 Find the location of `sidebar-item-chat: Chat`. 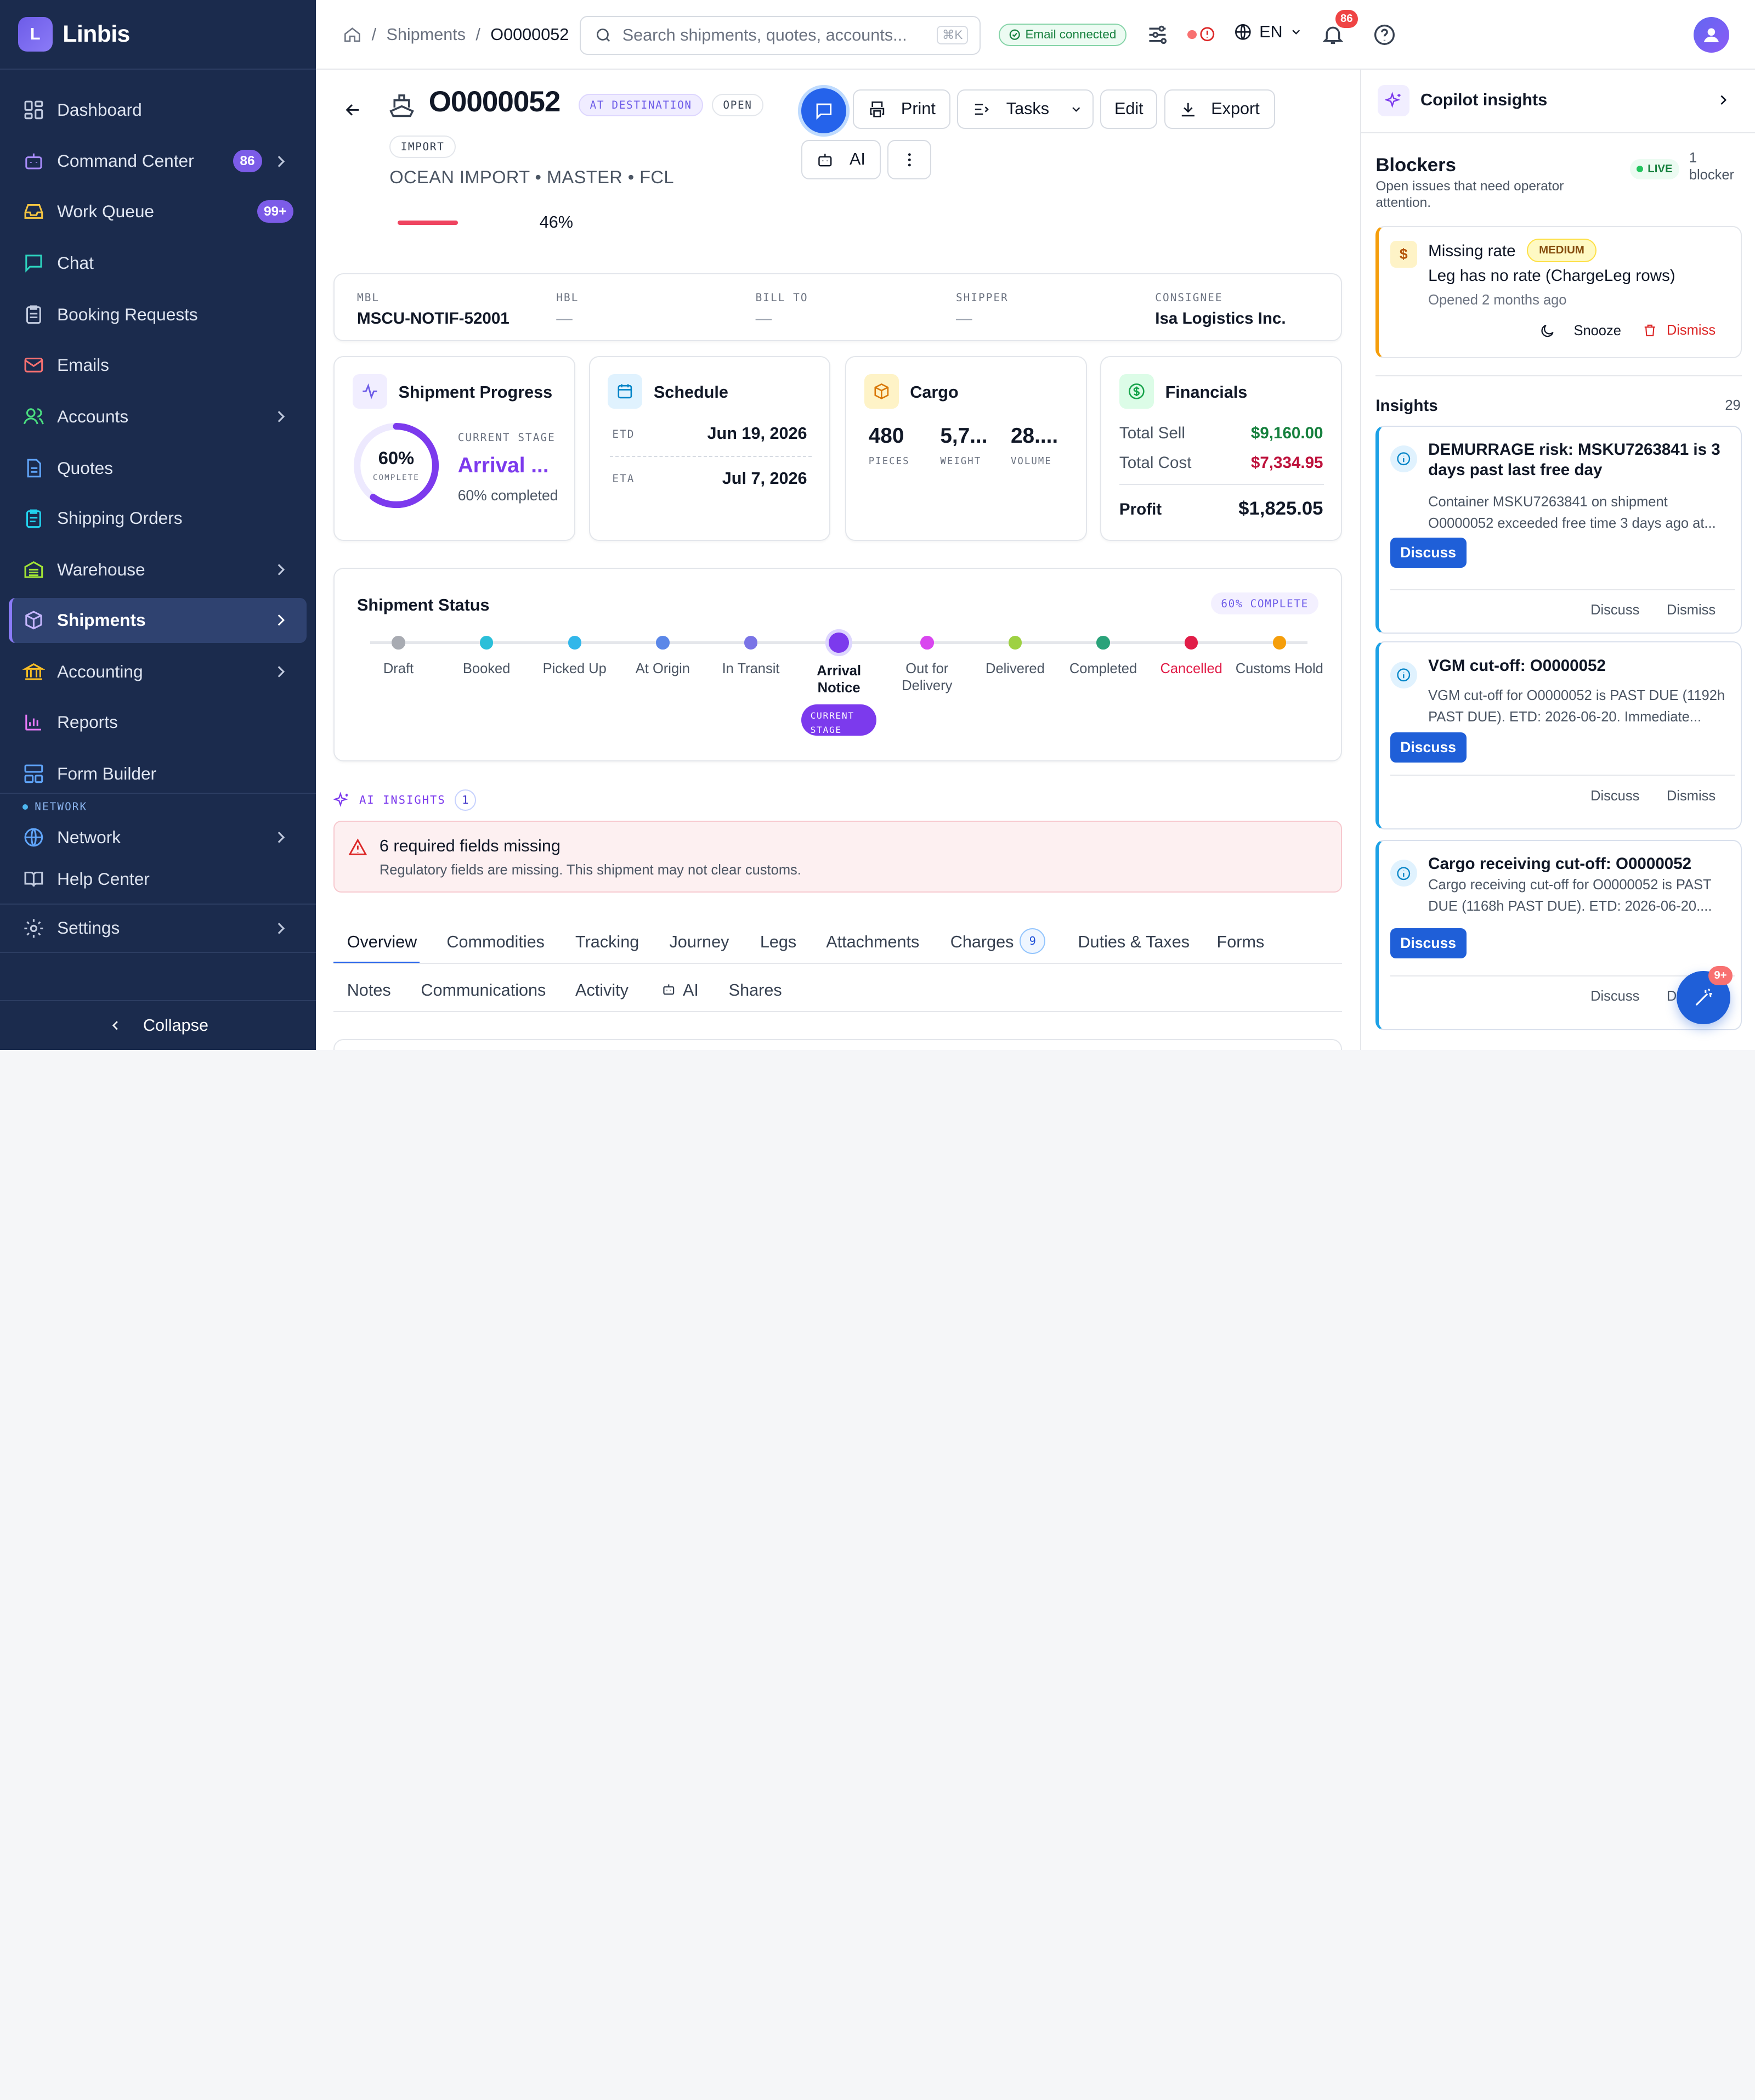

sidebar-item-chat: Chat is located at coordinates (158, 263).